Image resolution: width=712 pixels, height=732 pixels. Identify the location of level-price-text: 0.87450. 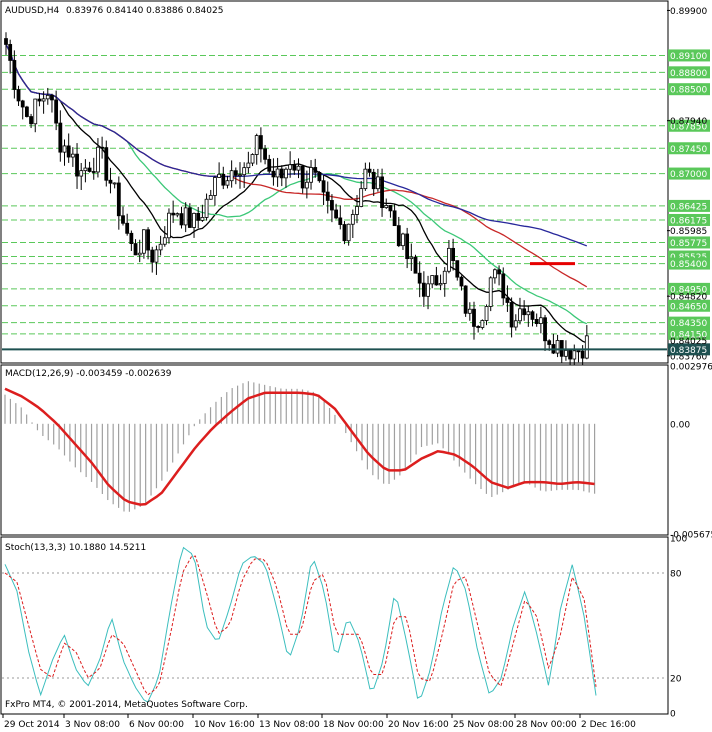
(688, 150).